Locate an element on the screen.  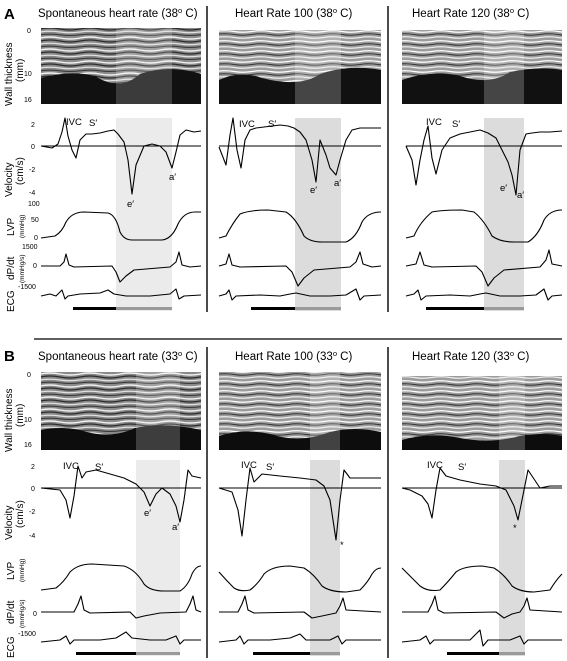
lvp-trace-b1 is located at coordinates (121, 577).